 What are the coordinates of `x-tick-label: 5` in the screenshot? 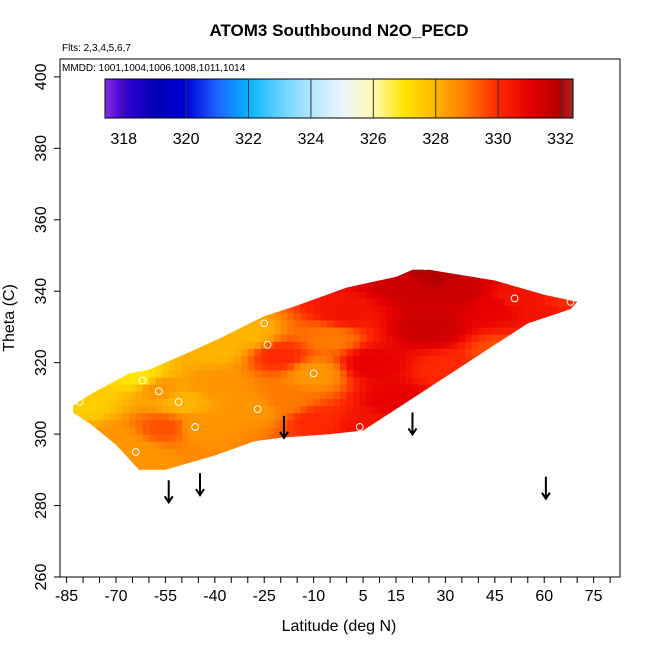 It's located at (363, 596).